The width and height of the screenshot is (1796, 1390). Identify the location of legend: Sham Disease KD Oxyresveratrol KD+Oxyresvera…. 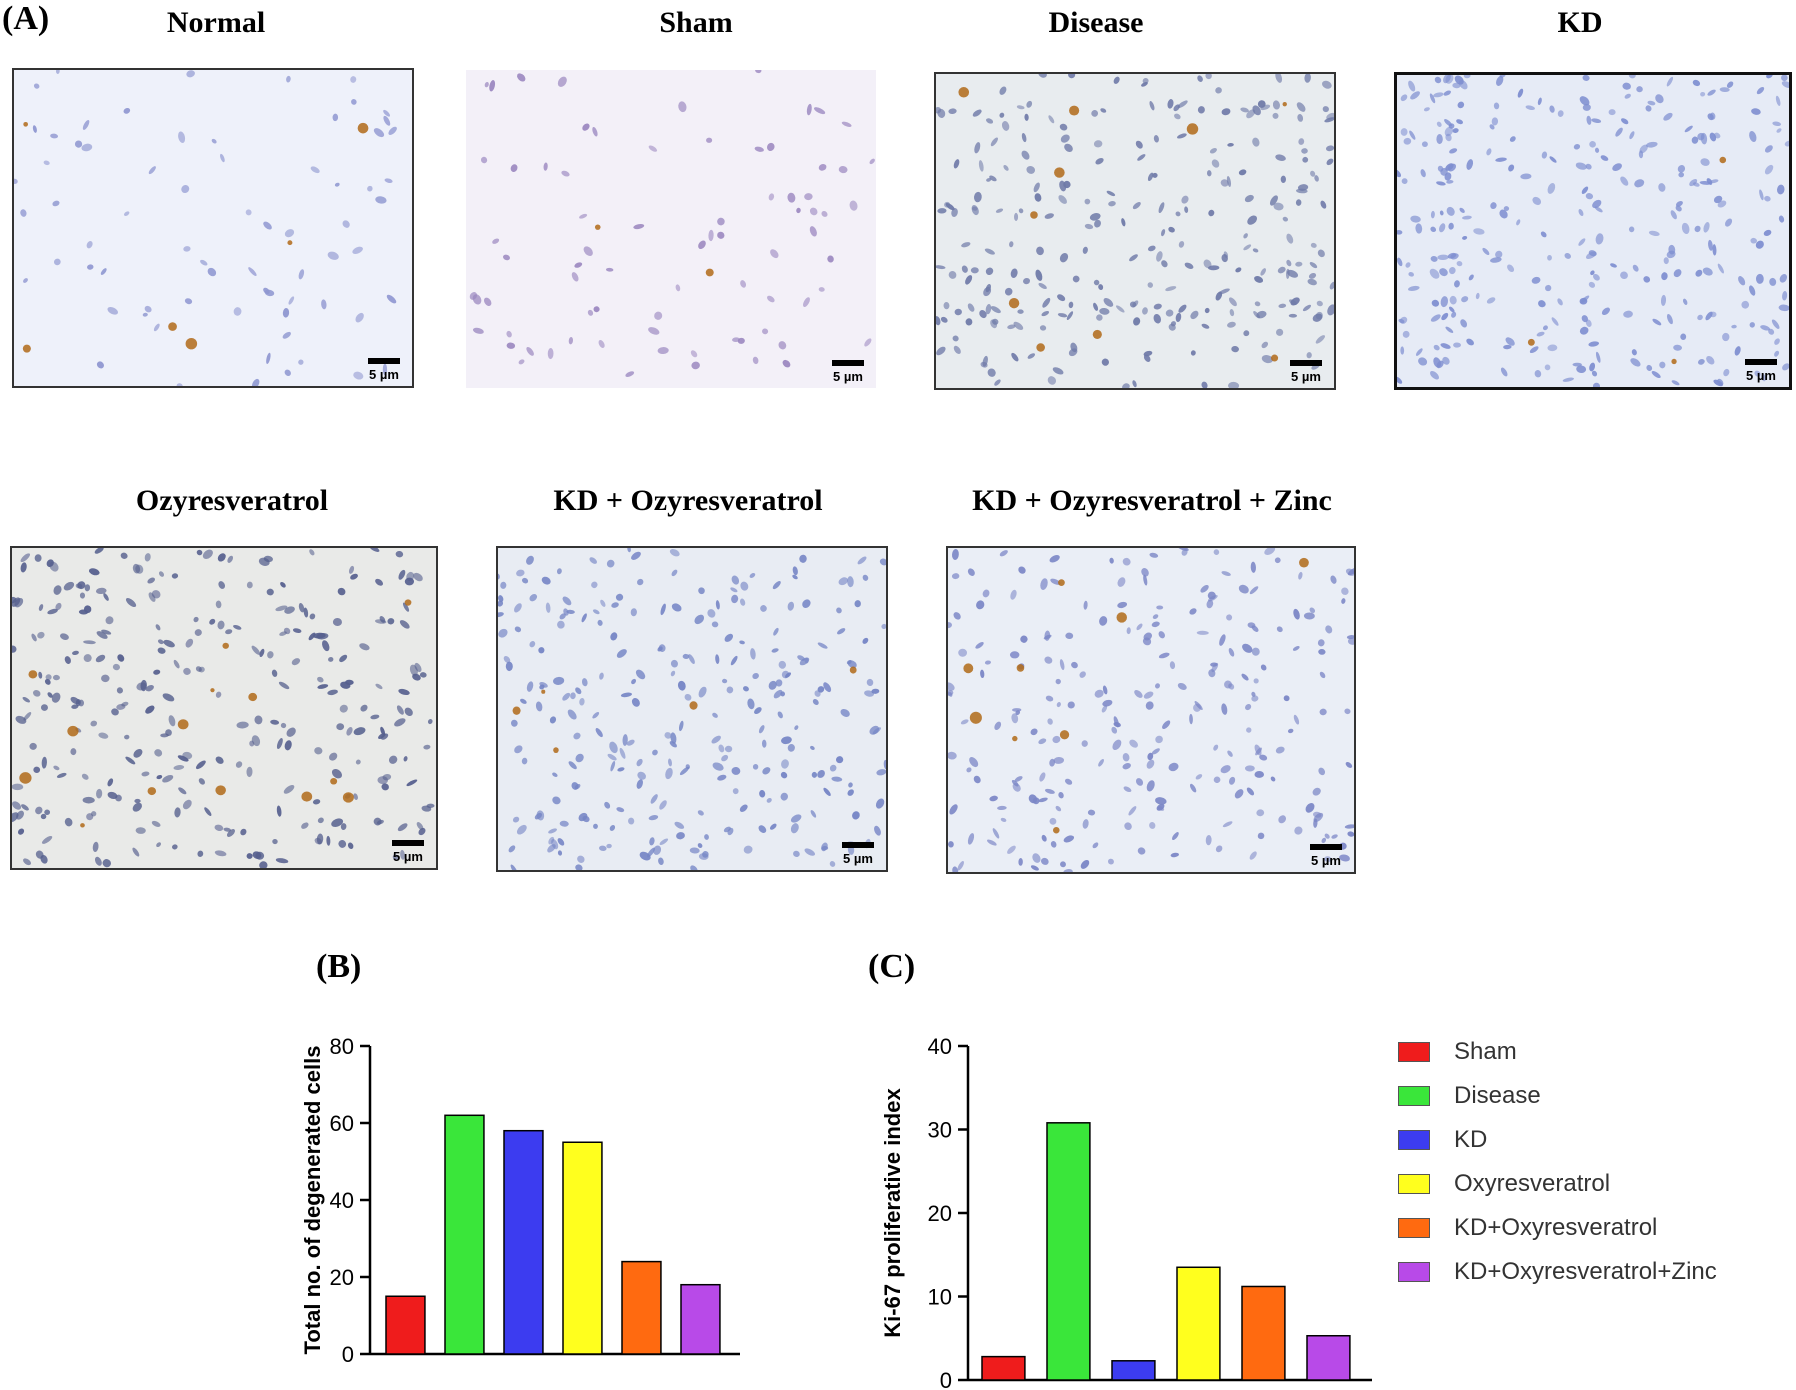
(1557, 1162).